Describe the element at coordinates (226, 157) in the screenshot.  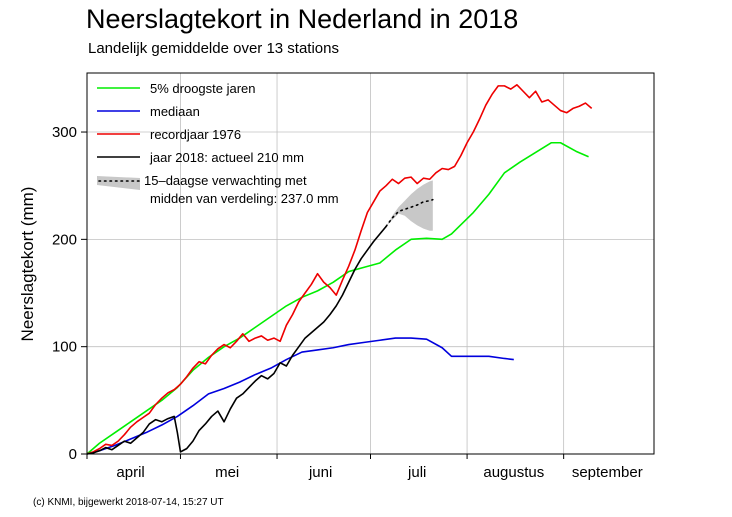
I see `legend-label: jaar 2018: actueel 210 mm` at that location.